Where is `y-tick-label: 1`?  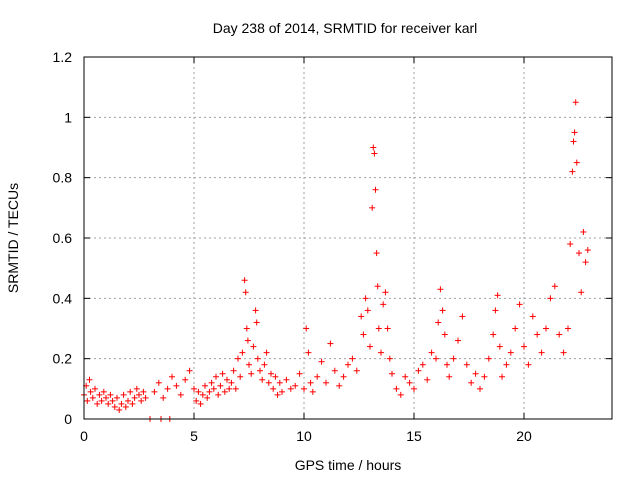 y-tick-label: 1 is located at coordinates (68, 117).